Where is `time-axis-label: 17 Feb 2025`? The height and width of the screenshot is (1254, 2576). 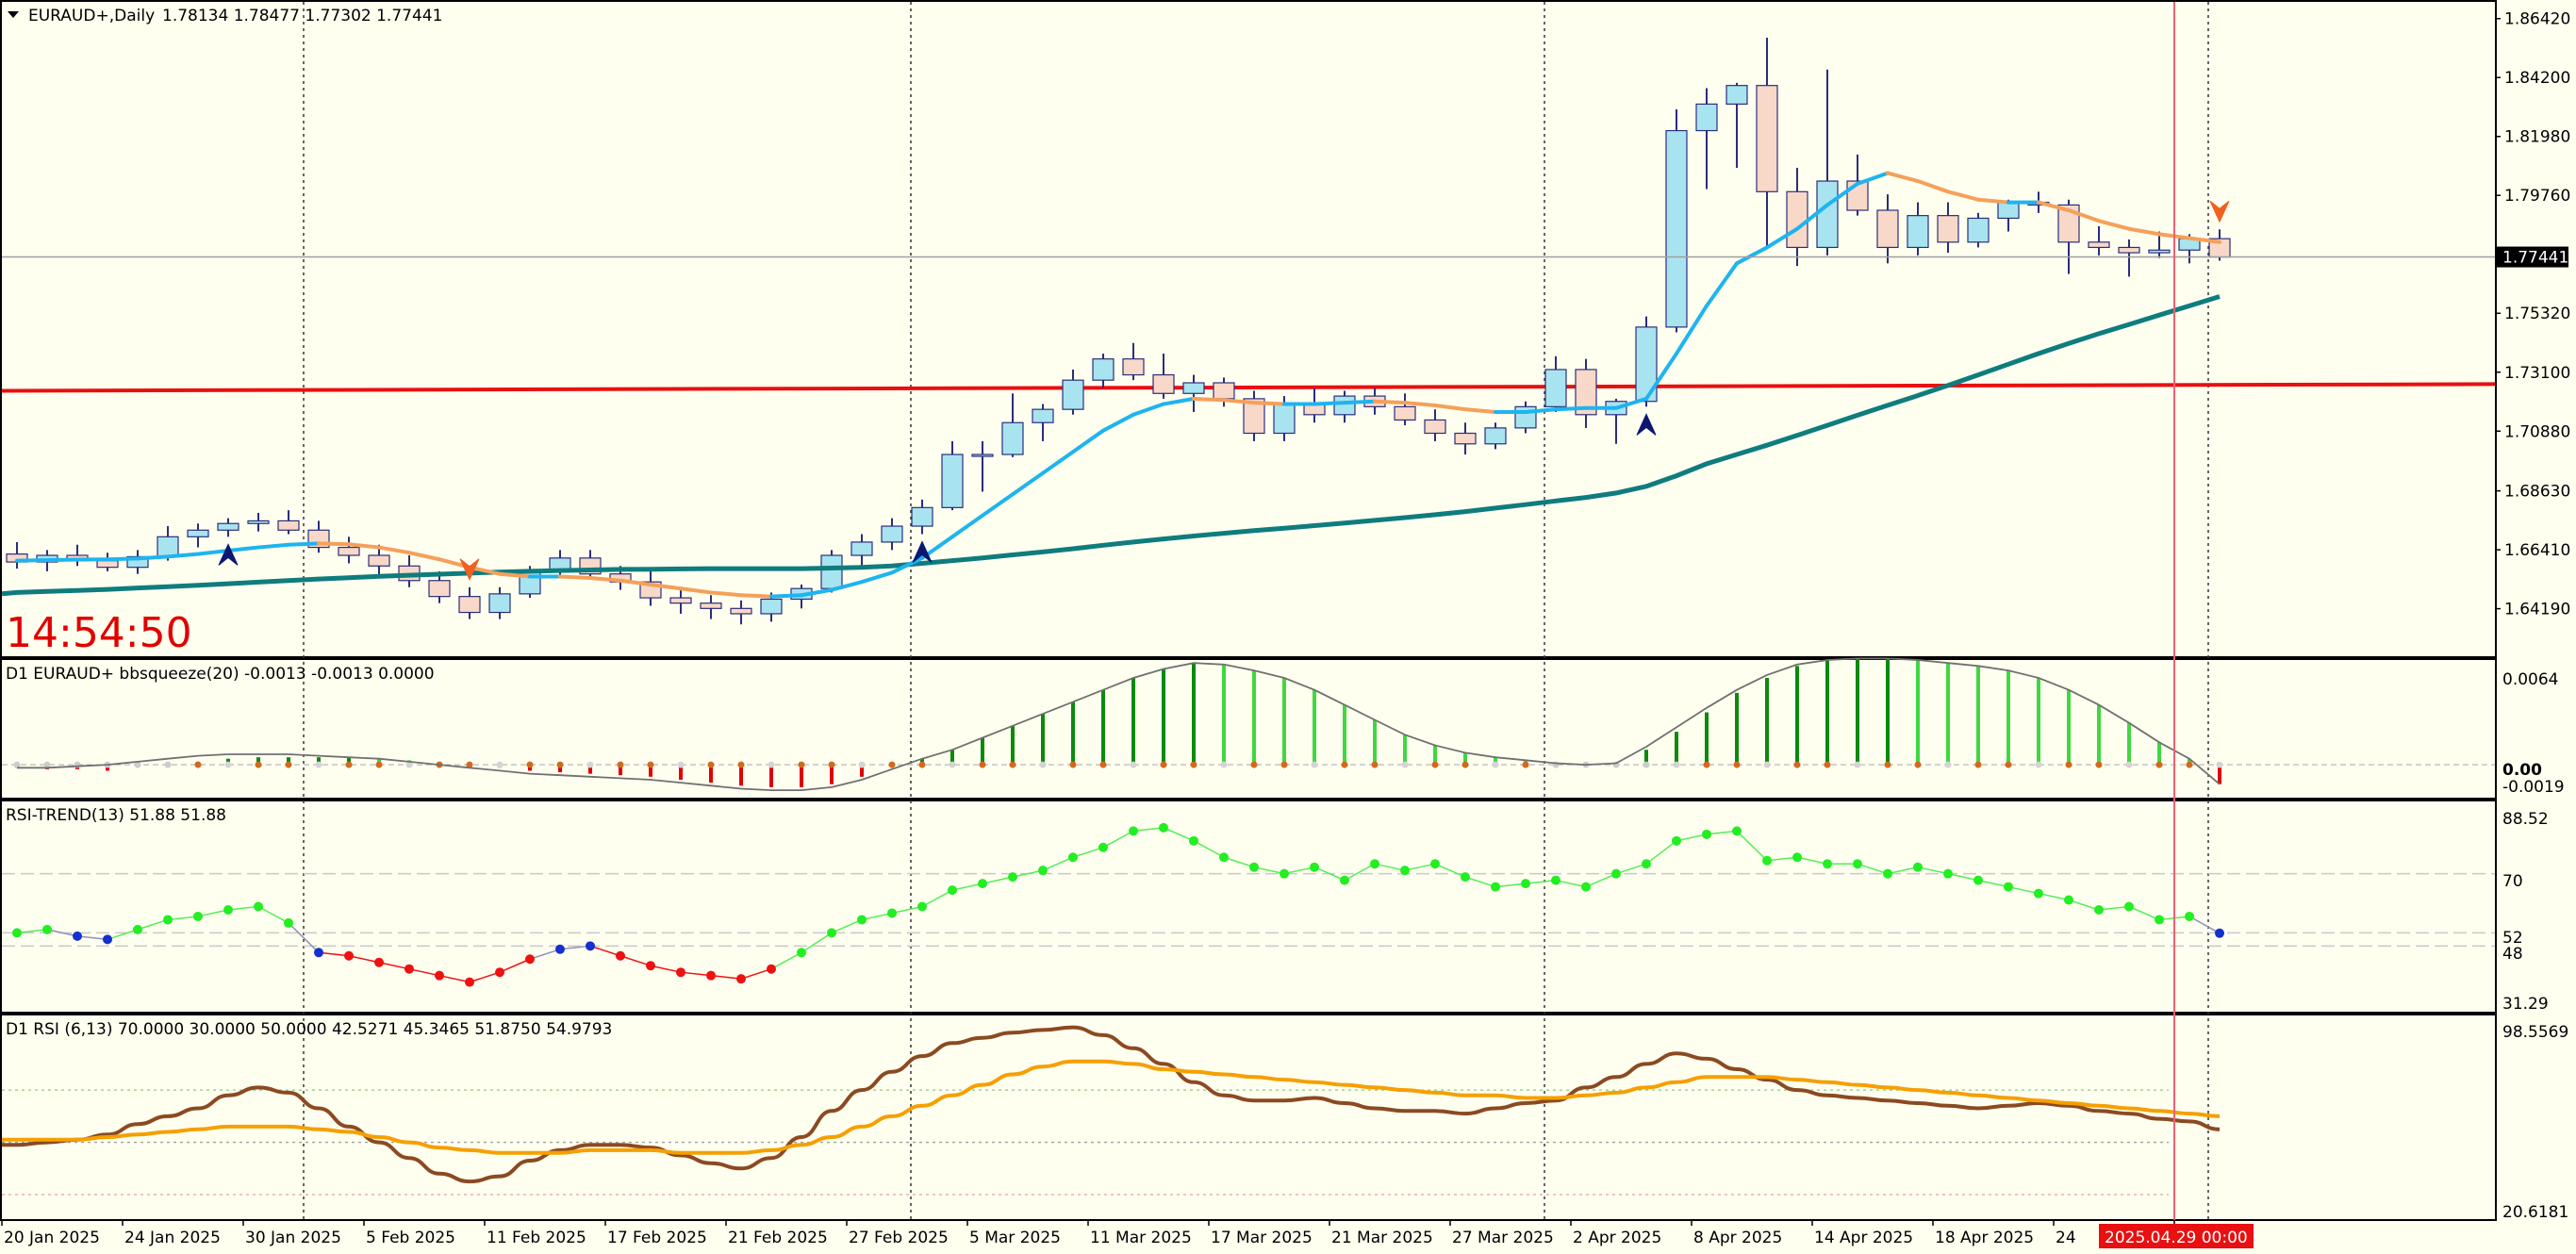
time-axis-label: 17 Feb 2025 is located at coordinates (657, 1238).